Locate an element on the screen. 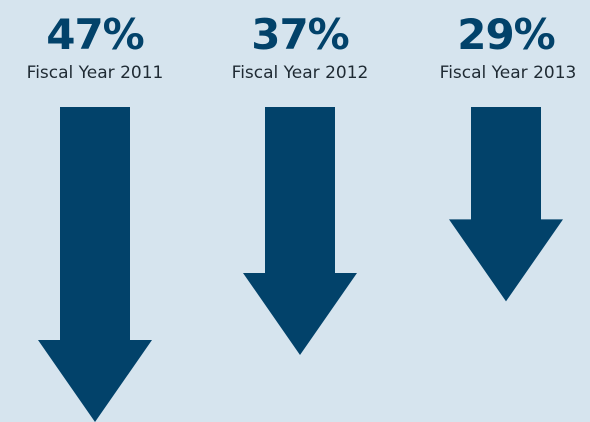 The width and height of the screenshot is (590, 422). category-label-fy2012: Fiscal Year 2012 is located at coordinates (300, 73).